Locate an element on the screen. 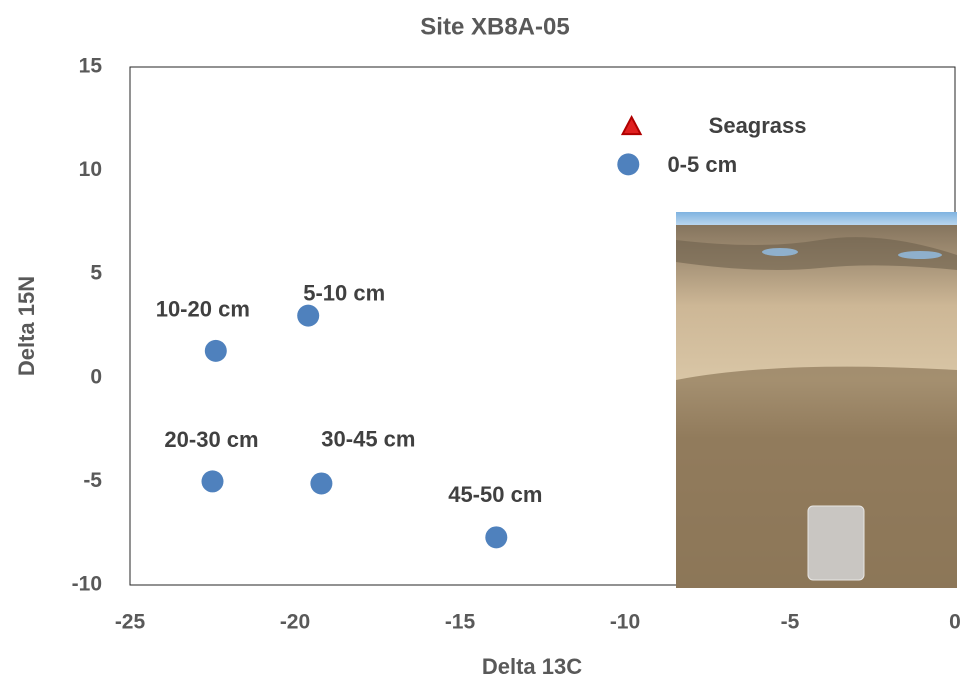 The width and height of the screenshot is (968, 693). chart-title: Site XB8A-05 is located at coordinates (494, 26).